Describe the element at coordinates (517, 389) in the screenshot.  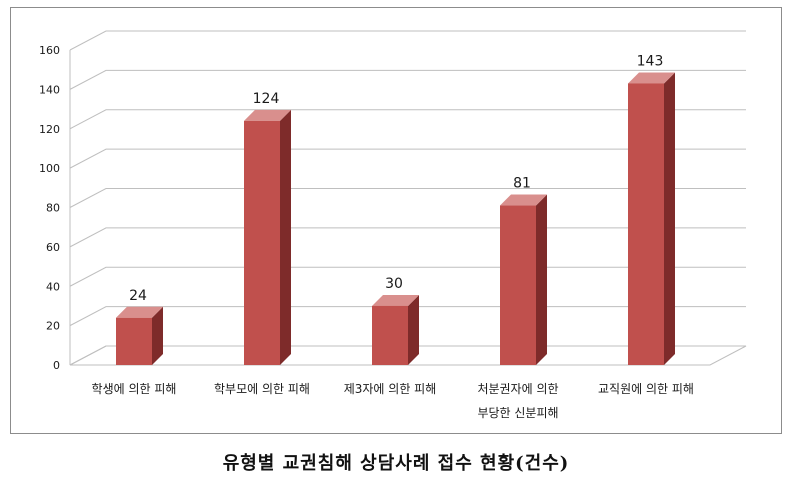
I see `x-tick-label: 처분권자에 의한` at that location.